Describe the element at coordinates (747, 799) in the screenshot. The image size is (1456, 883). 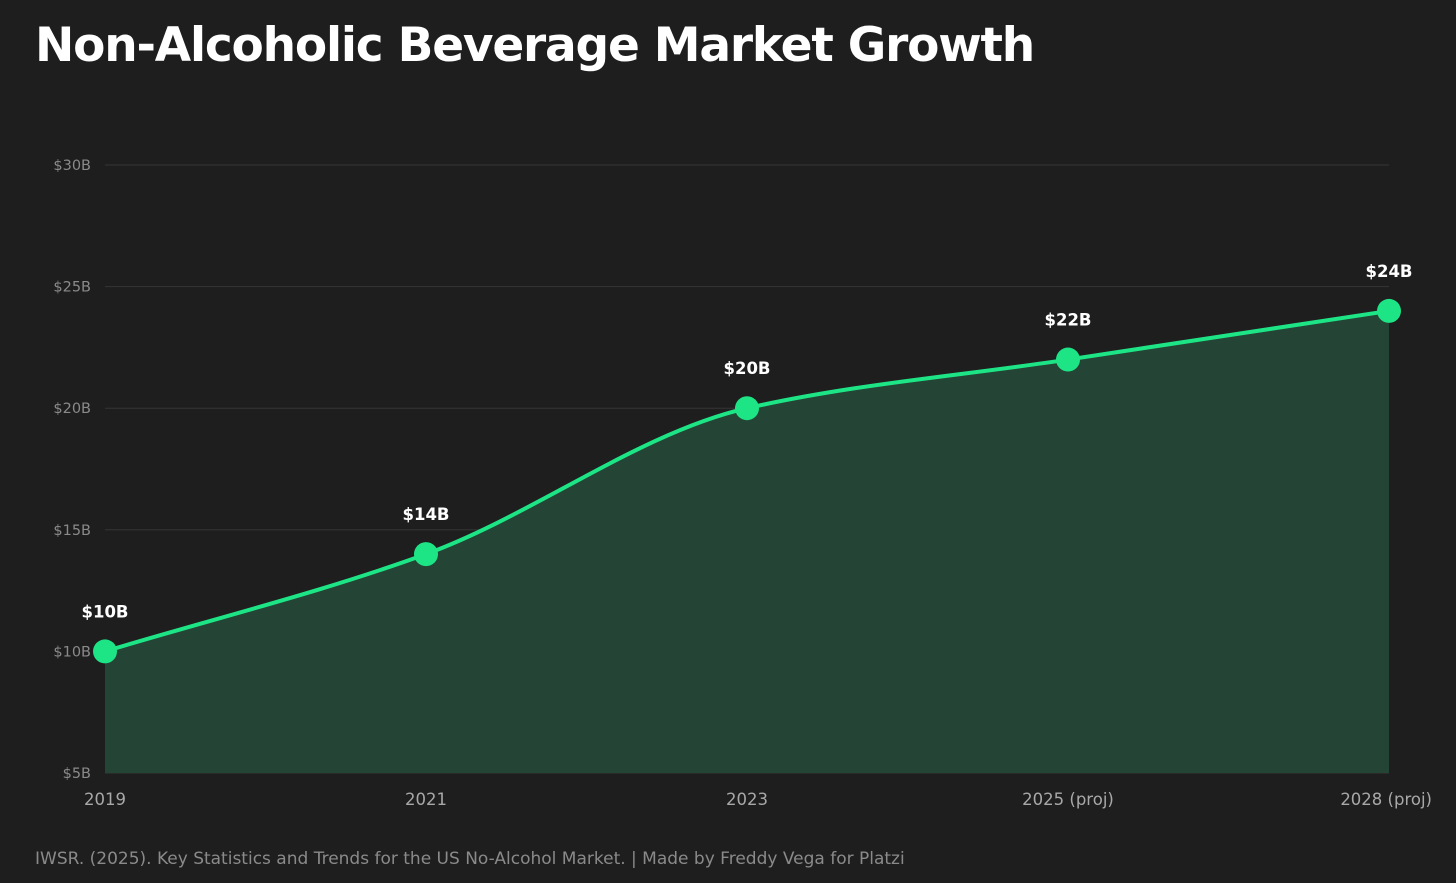
I see `x-tick-label: 2023` at that location.